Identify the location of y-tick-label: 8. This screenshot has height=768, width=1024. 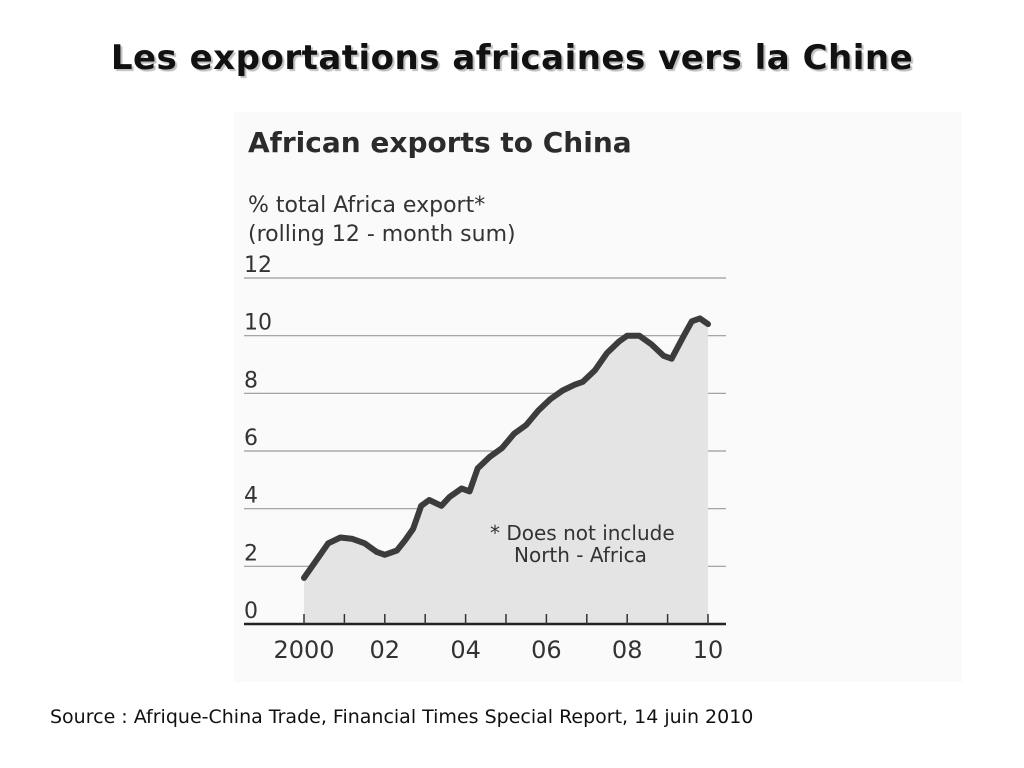
(251, 380).